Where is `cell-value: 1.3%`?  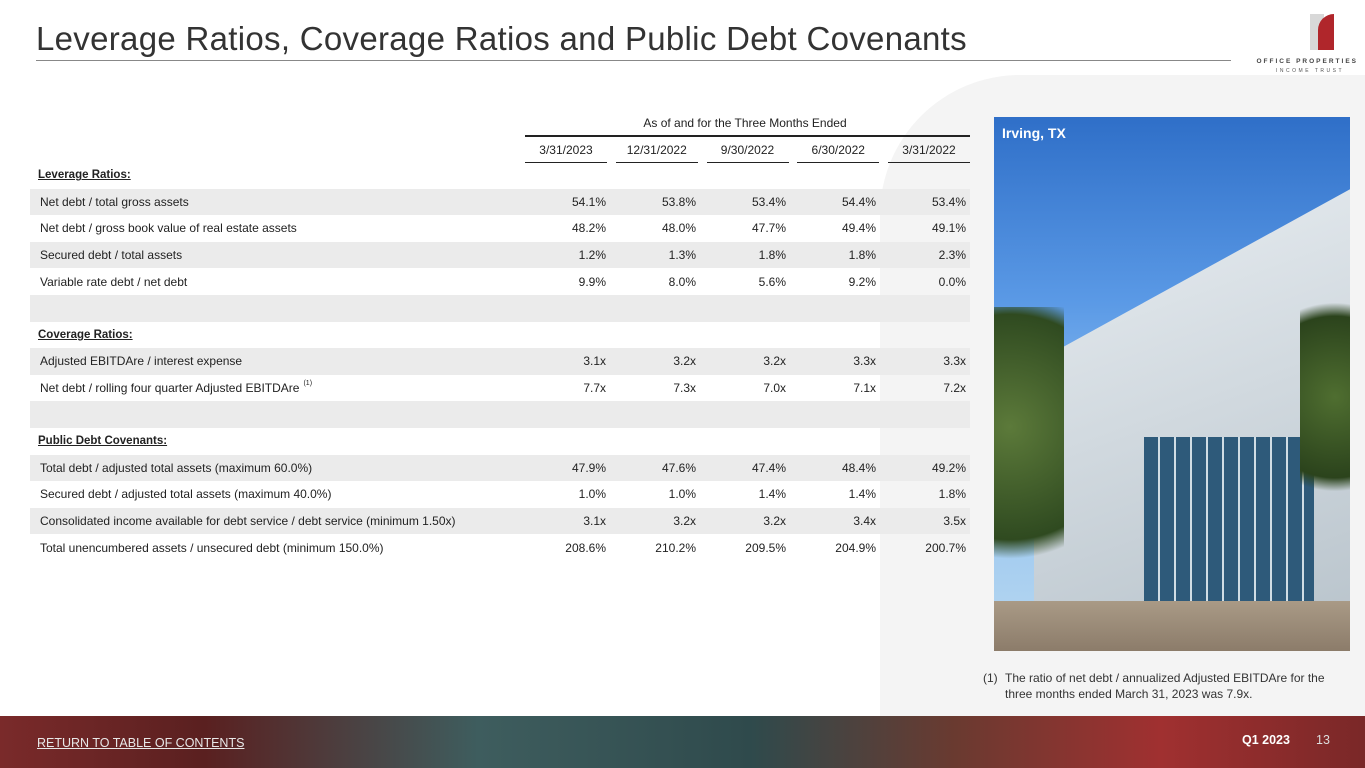
cell-value: 1.3% is located at coordinates (682, 255).